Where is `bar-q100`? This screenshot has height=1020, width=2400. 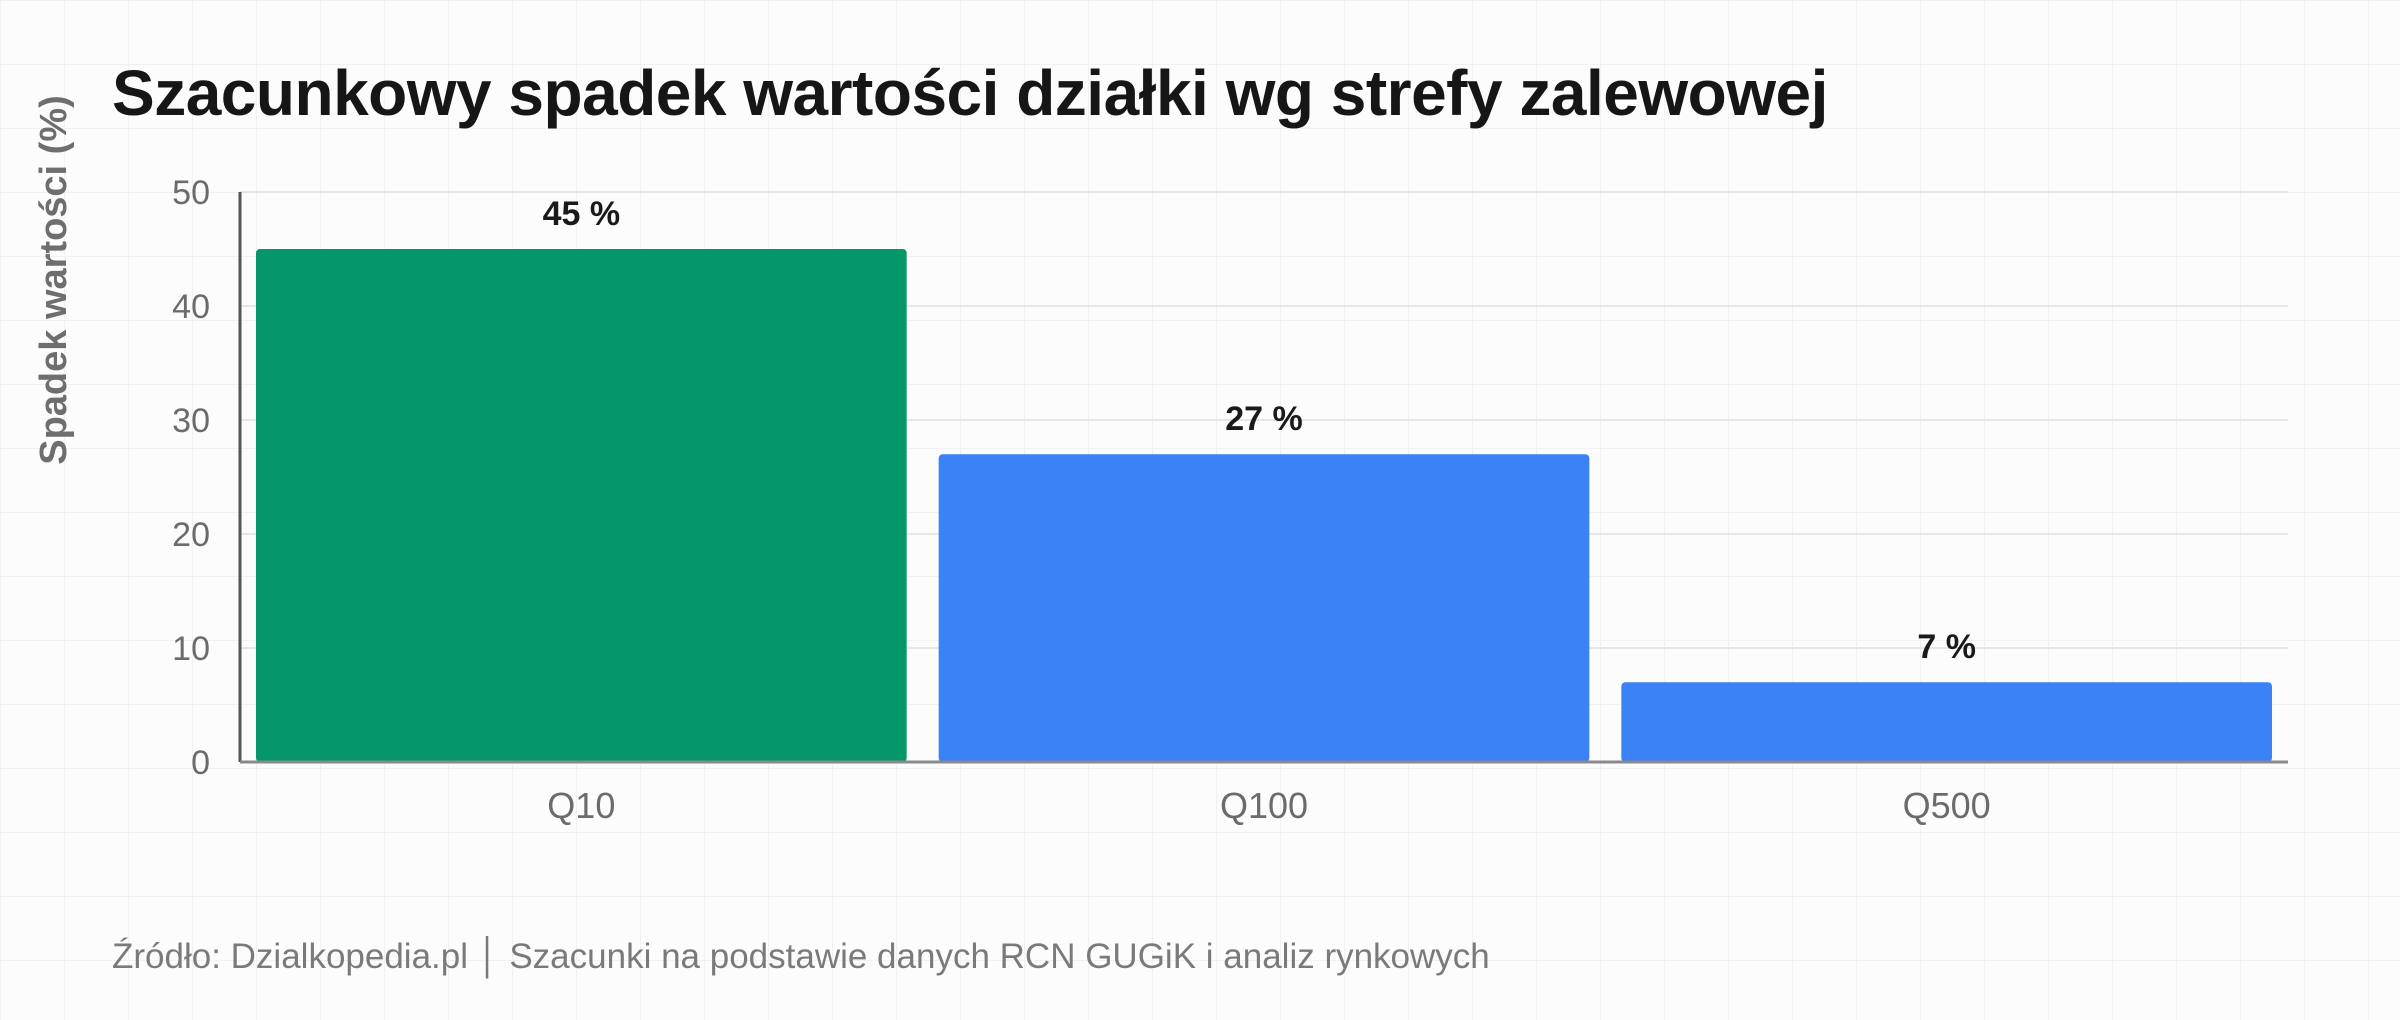 bar-q100 is located at coordinates (1264, 608).